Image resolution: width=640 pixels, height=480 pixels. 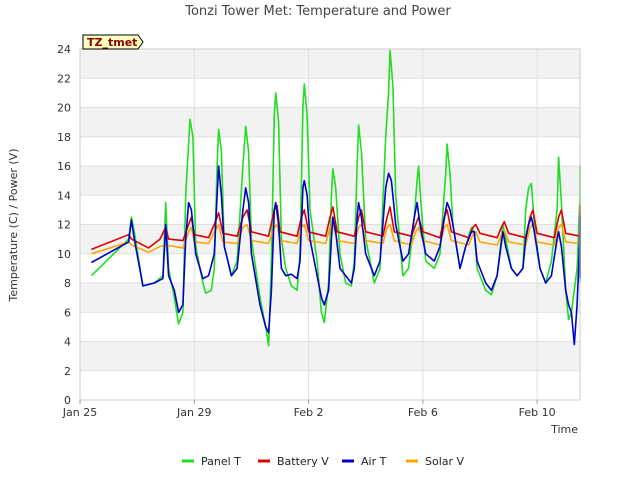 What do you see at coordinates (64, 49) in the screenshot?
I see `y-tick-label: 24` at bounding box center [64, 49].